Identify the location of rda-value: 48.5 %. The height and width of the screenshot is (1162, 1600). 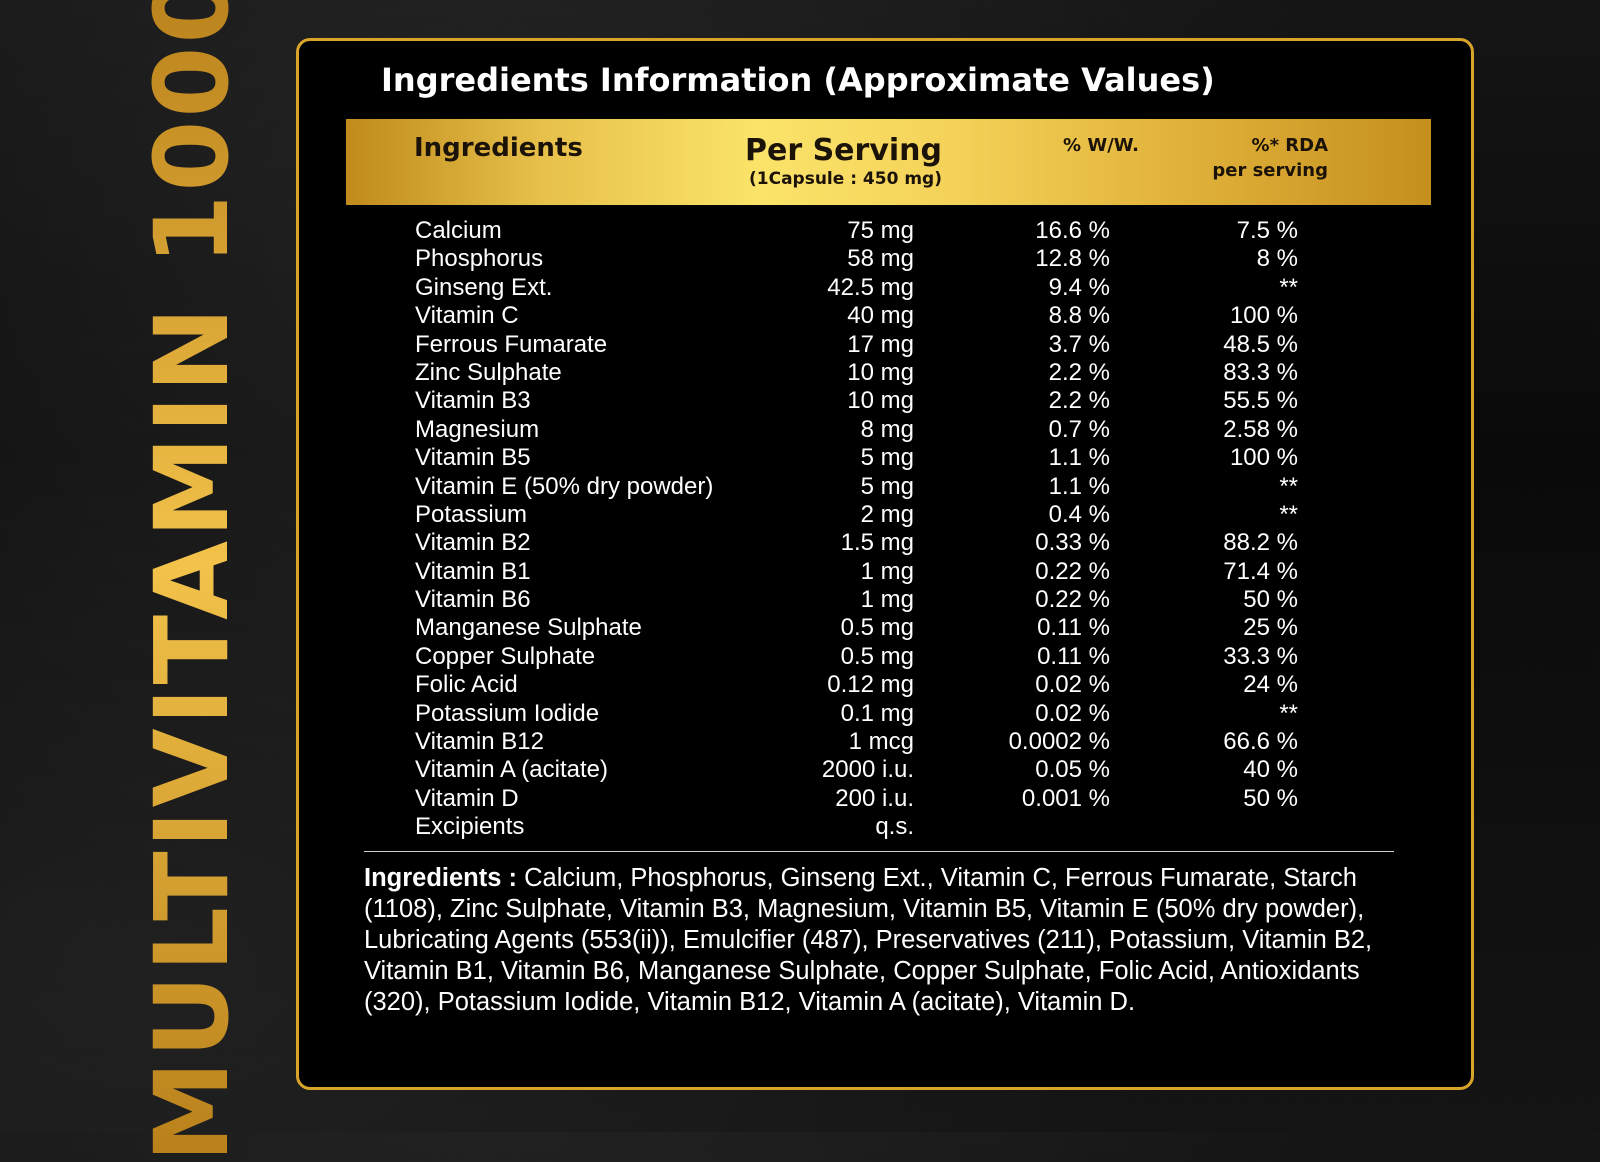
(1260, 344).